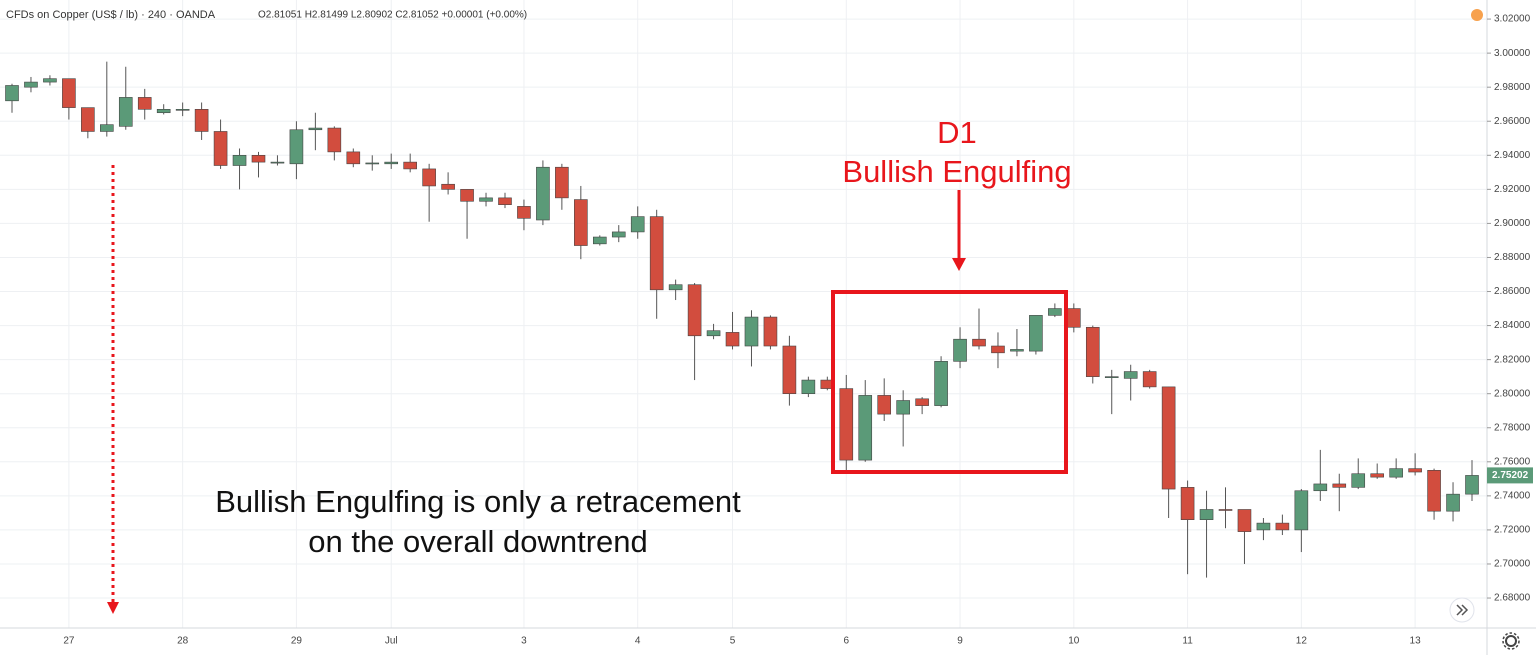 The width and height of the screenshot is (1536, 655). What do you see at coordinates (1512, 461) in the screenshot?
I see `y-tick-label: 2.76000` at bounding box center [1512, 461].